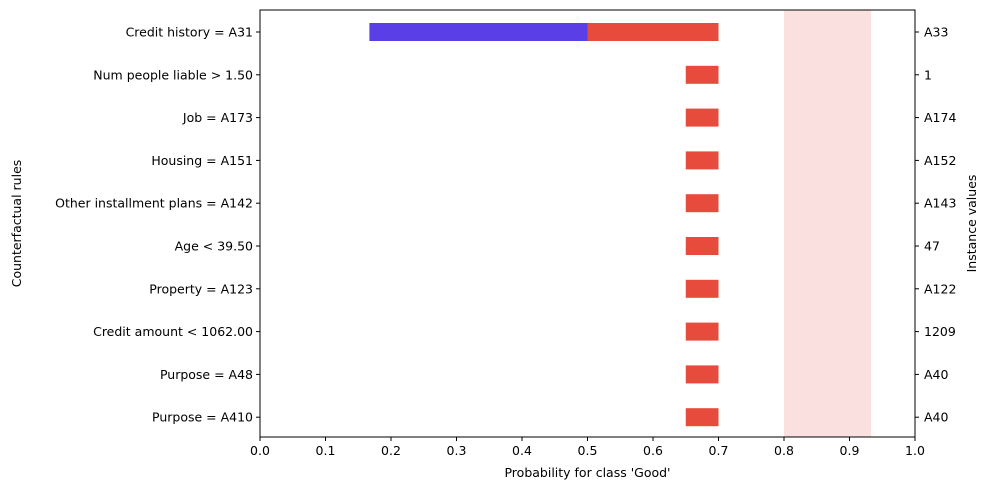  I want to click on shade-layer, so click(828, 223).